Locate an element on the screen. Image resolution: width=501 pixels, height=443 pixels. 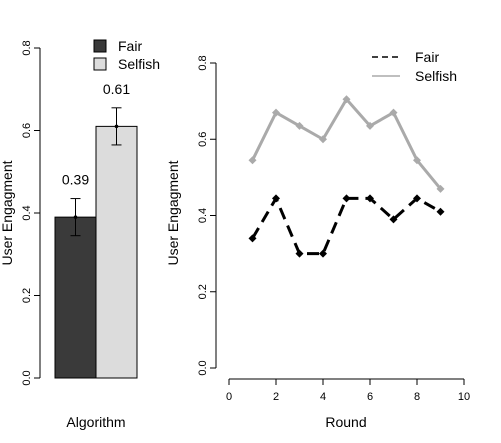
series-line-selfish is located at coordinates (346, 143).